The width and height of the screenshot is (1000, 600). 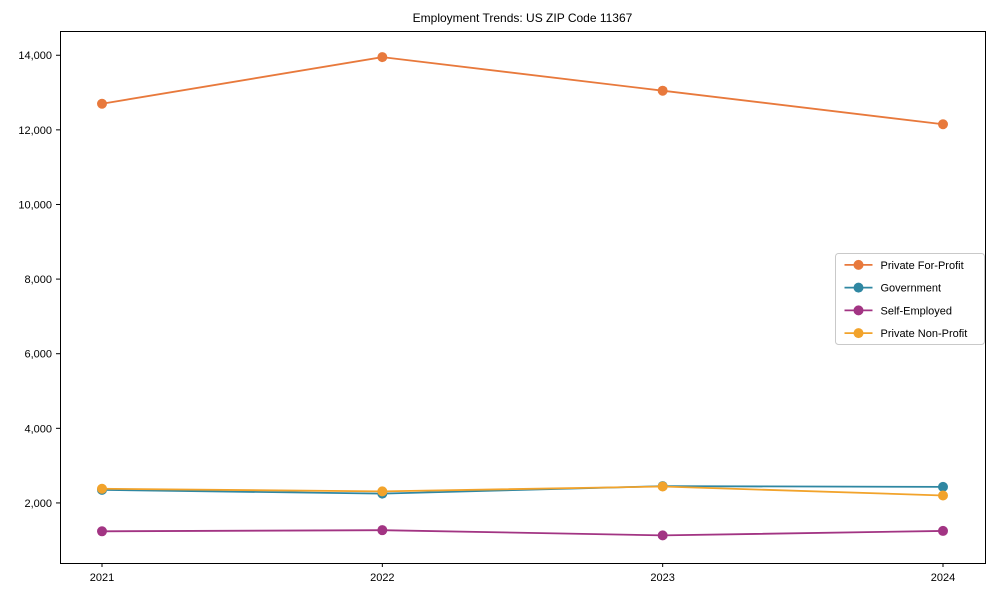 What do you see at coordinates (38, 280) in the screenshot?
I see `y-tick-label: 8,000` at bounding box center [38, 280].